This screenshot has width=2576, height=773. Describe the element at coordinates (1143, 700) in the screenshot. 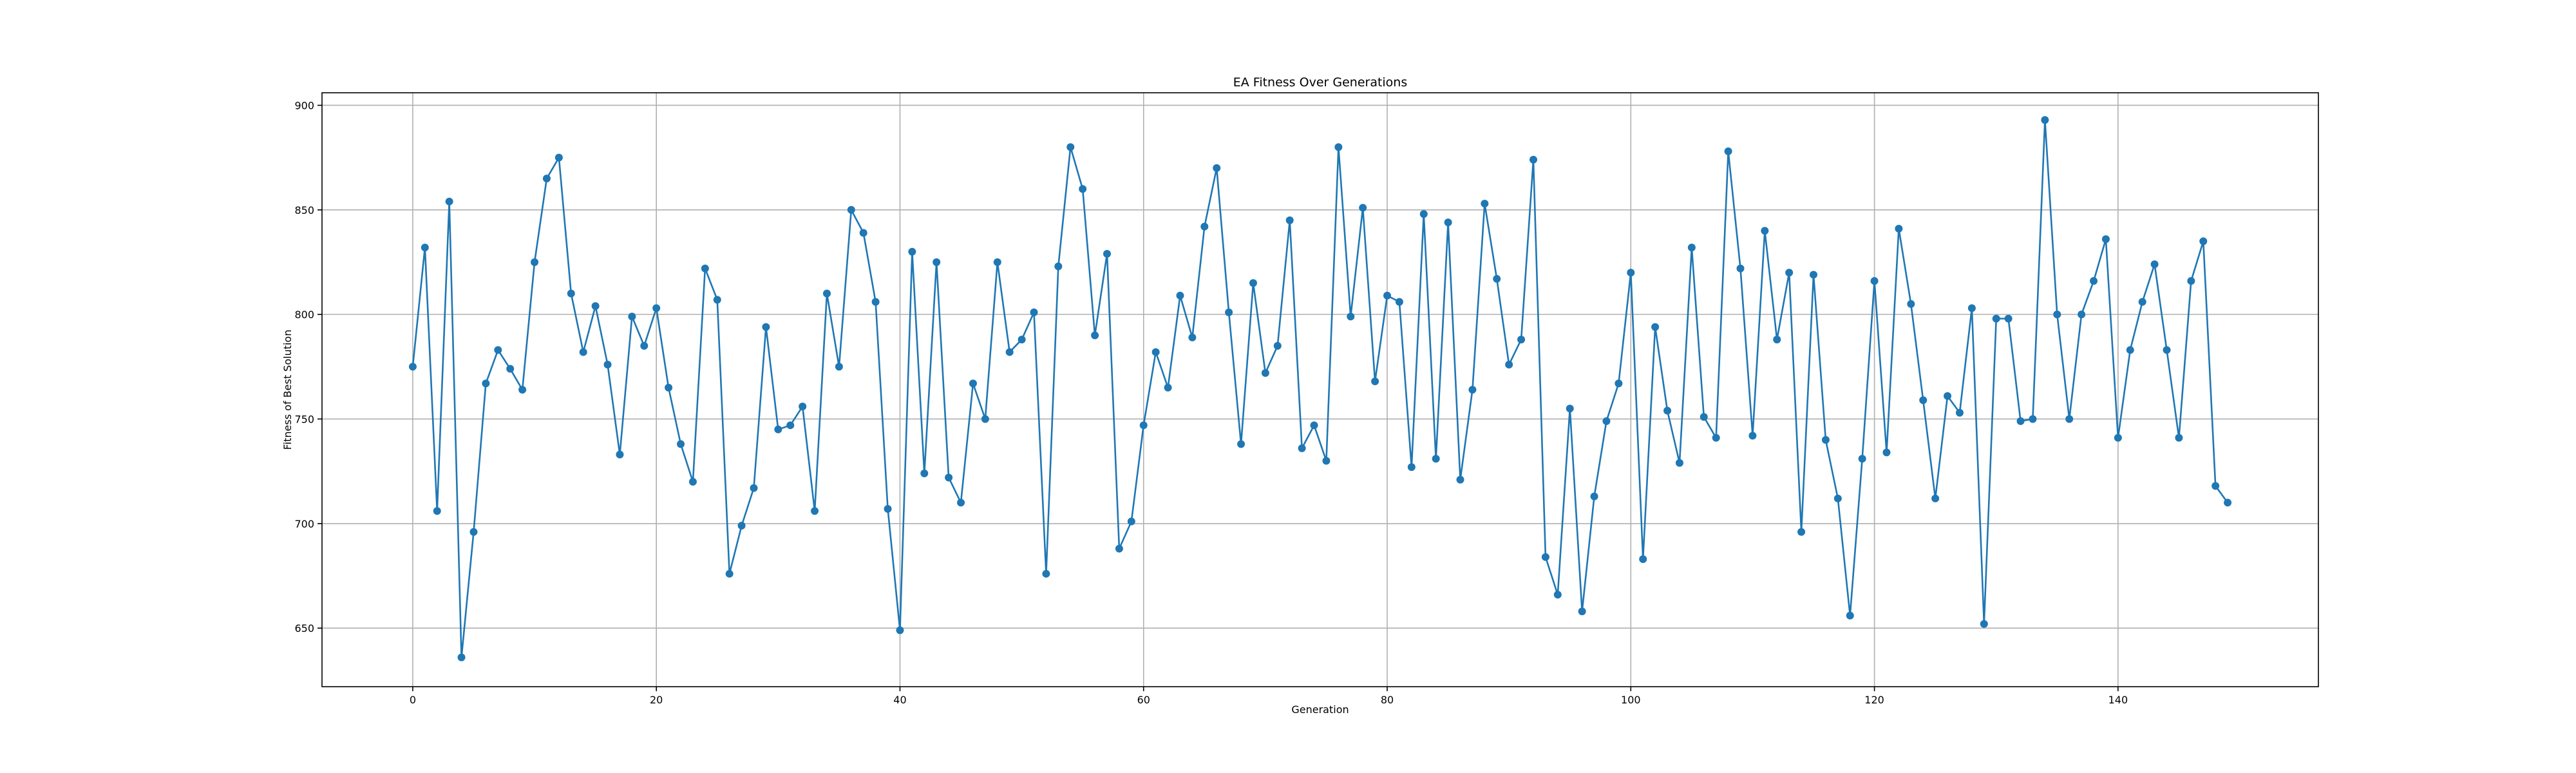

I see `x-tick-label: 60` at that location.